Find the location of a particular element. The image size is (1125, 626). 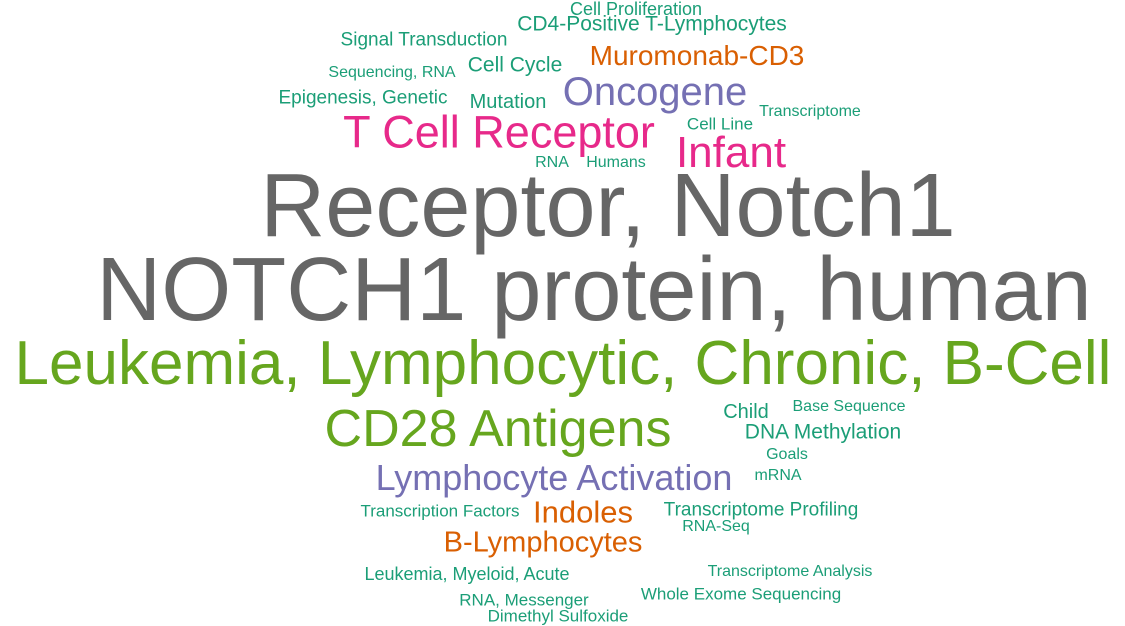

word-leukemia-myeloid-acute: Leukemia, Myeloid, Acute is located at coordinates (467, 574).